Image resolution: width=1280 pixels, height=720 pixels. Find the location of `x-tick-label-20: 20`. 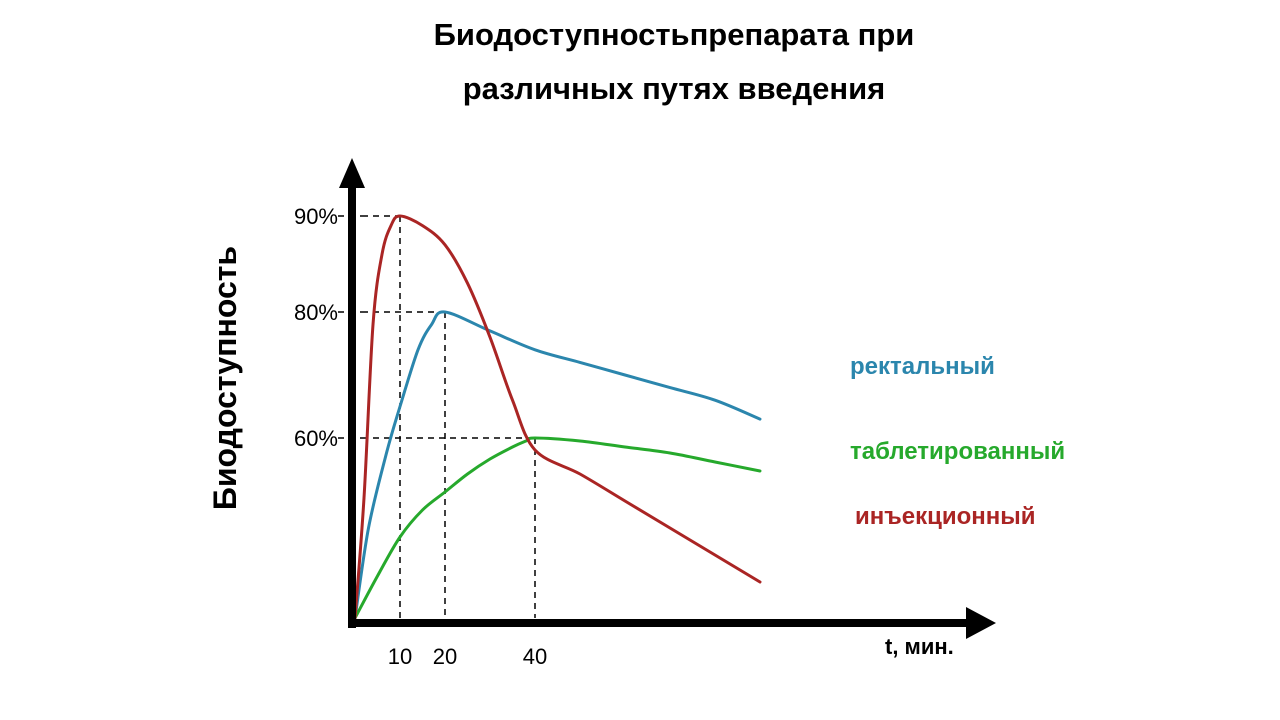

x-tick-label-20: 20 is located at coordinates (445, 656).